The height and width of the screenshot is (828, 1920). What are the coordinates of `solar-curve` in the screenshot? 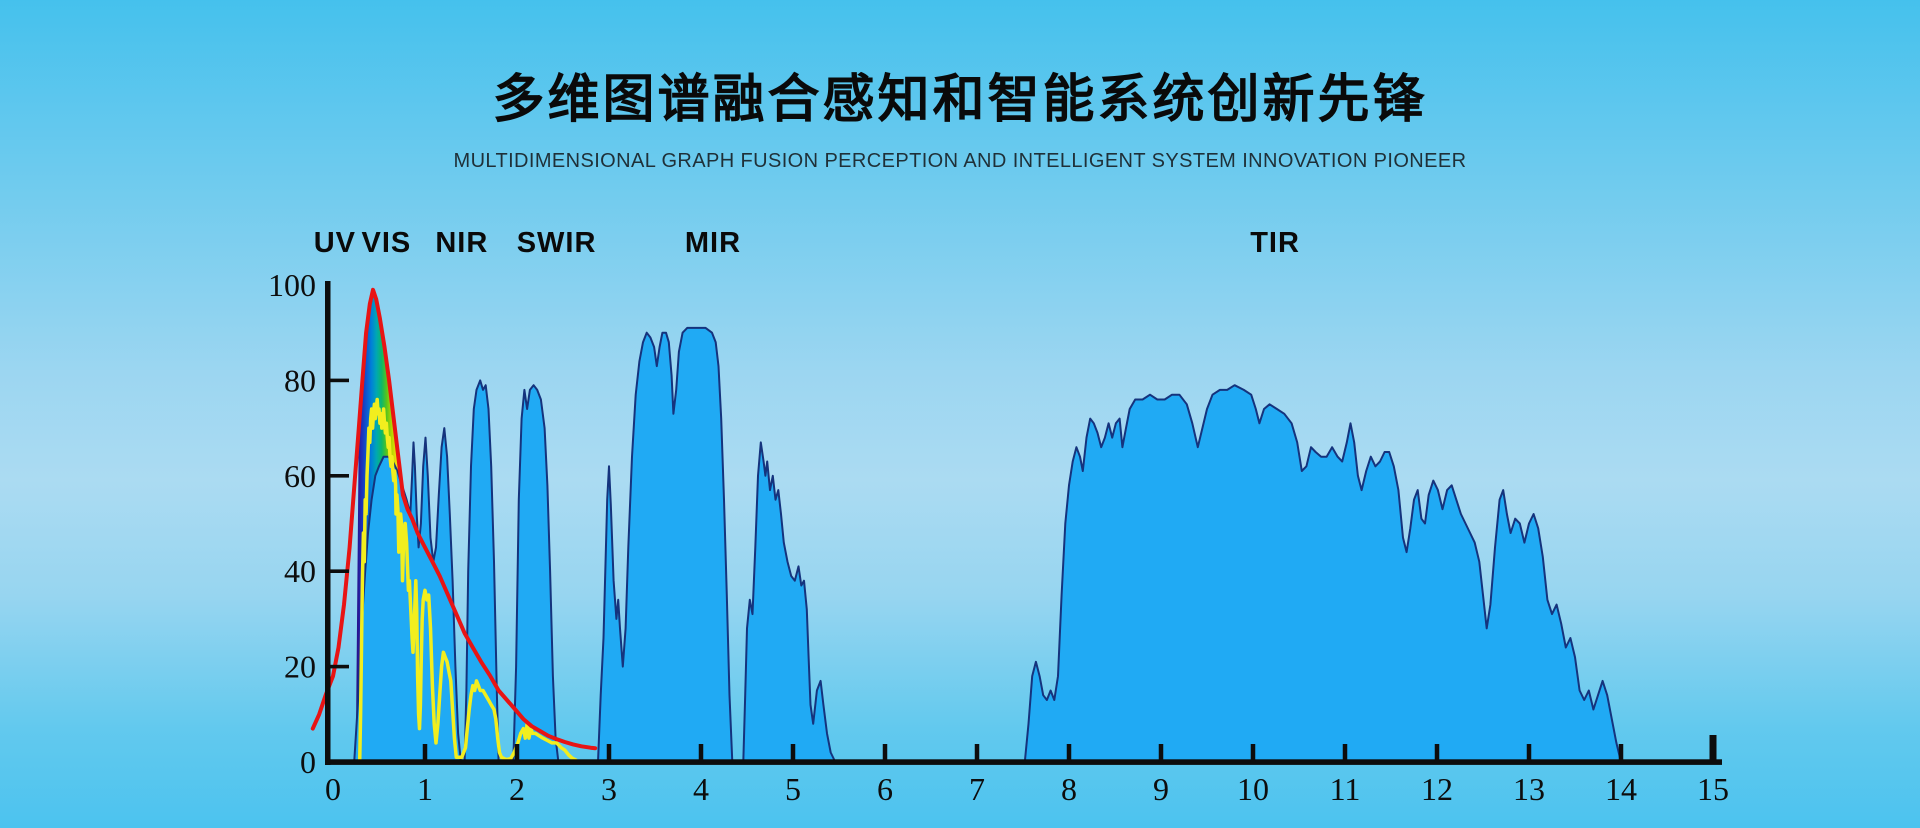 It's located at (467, 580).